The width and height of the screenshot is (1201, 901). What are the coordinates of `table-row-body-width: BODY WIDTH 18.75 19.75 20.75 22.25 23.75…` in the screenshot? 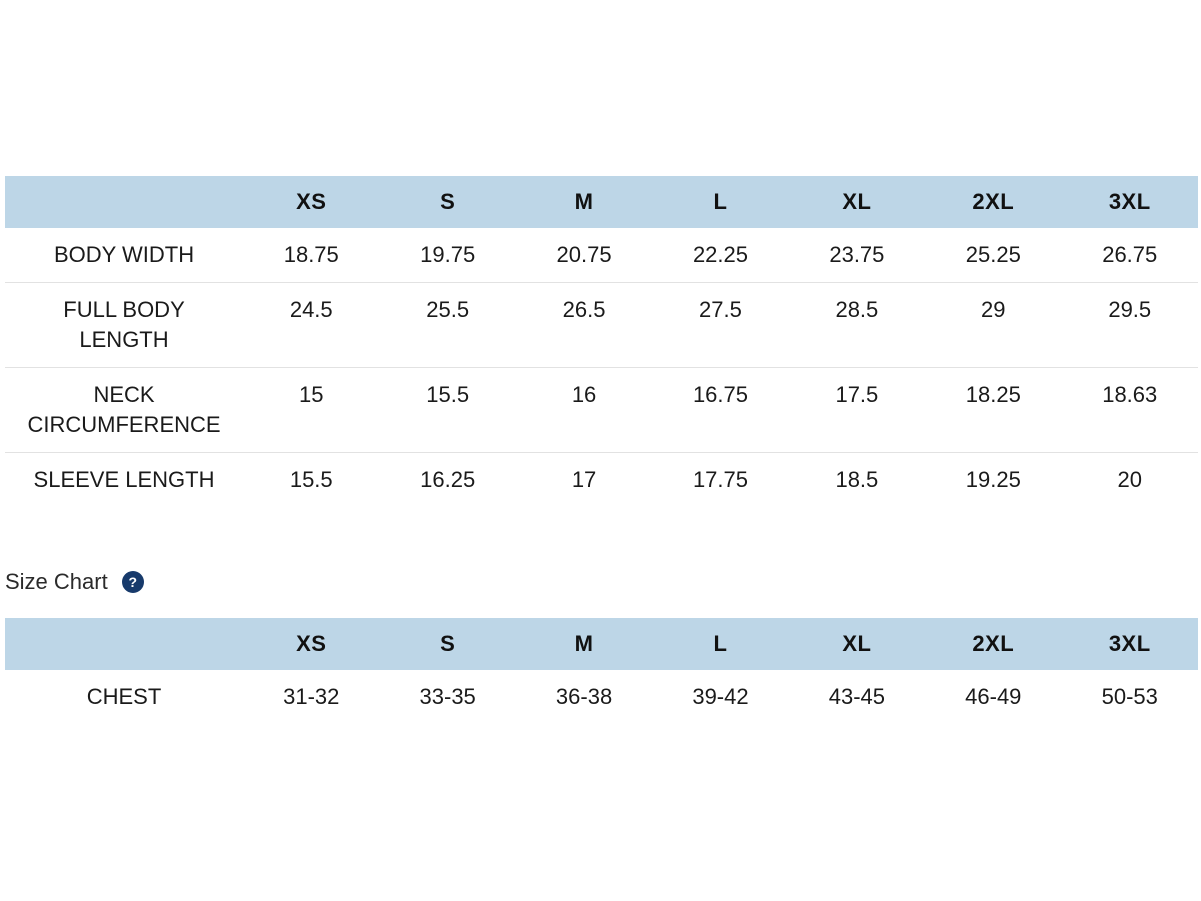 It's located at (601, 255).